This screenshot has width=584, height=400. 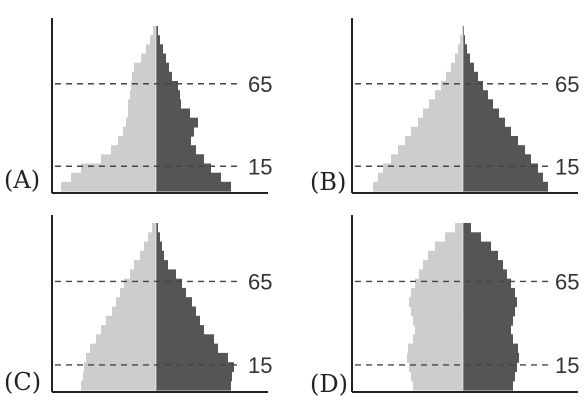 I want to click on panel-label-d: (D), so click(x=329, y=384).